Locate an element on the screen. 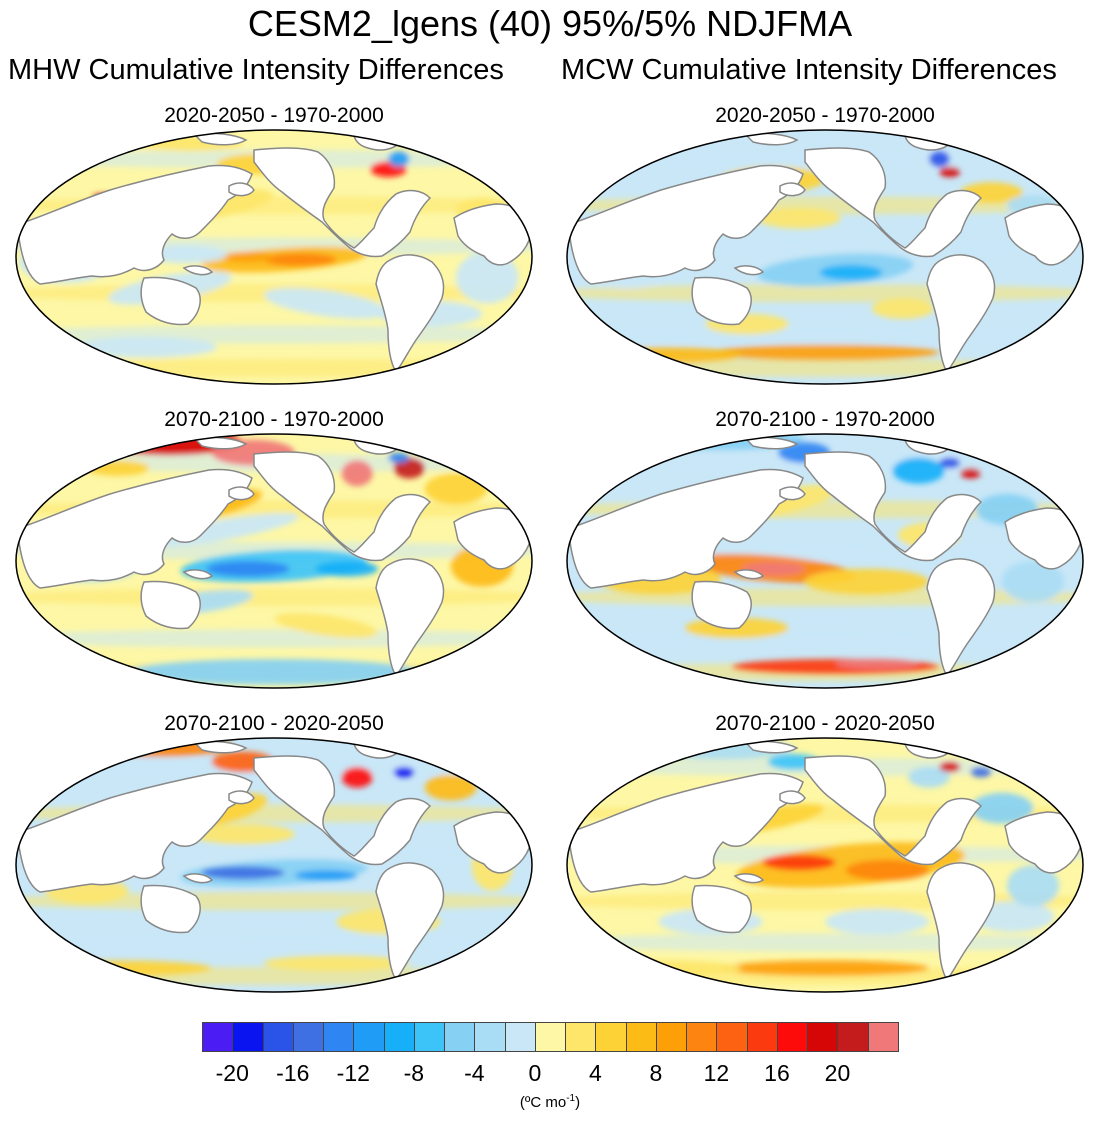 The width and height of the screenshot is (1100, 1124). colorbar-tick-label: -8 is located at coordinates (414, 1073).